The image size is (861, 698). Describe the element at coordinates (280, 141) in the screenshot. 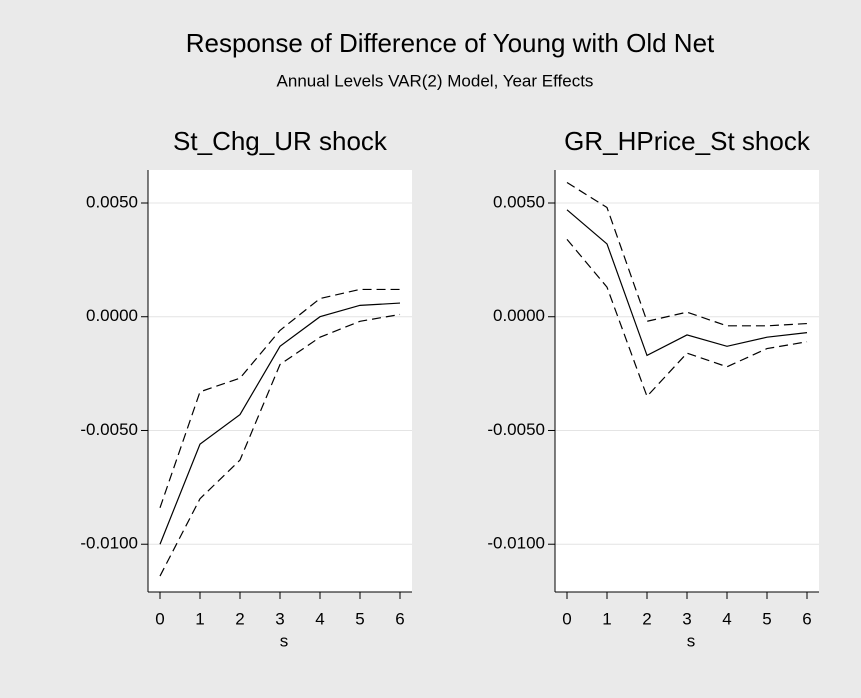

I see `panel-title: St_Chg_UR shock` at that location.